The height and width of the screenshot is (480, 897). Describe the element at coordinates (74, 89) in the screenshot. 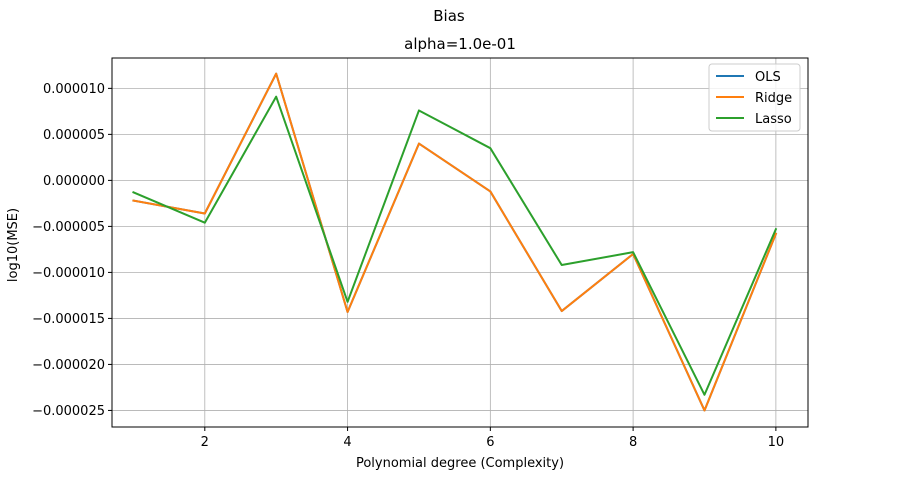

I see `y-tick-label: 0.000010` at that location.